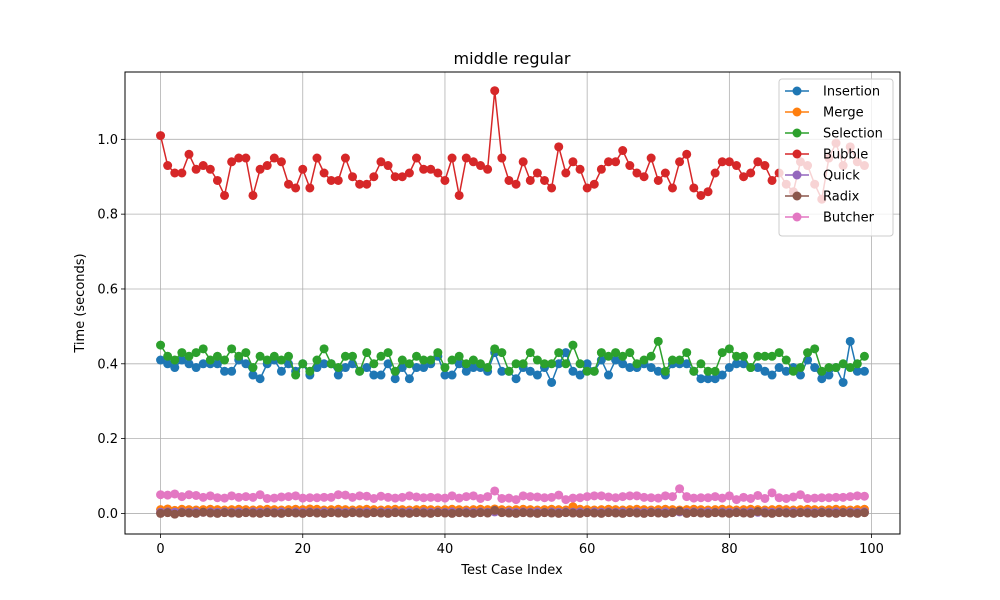 The image size is (1000, 600). What do you see at coordinates (797, 112) in the screenshot?
I see `legend-marker-merge` at bounding box center [797, 112].